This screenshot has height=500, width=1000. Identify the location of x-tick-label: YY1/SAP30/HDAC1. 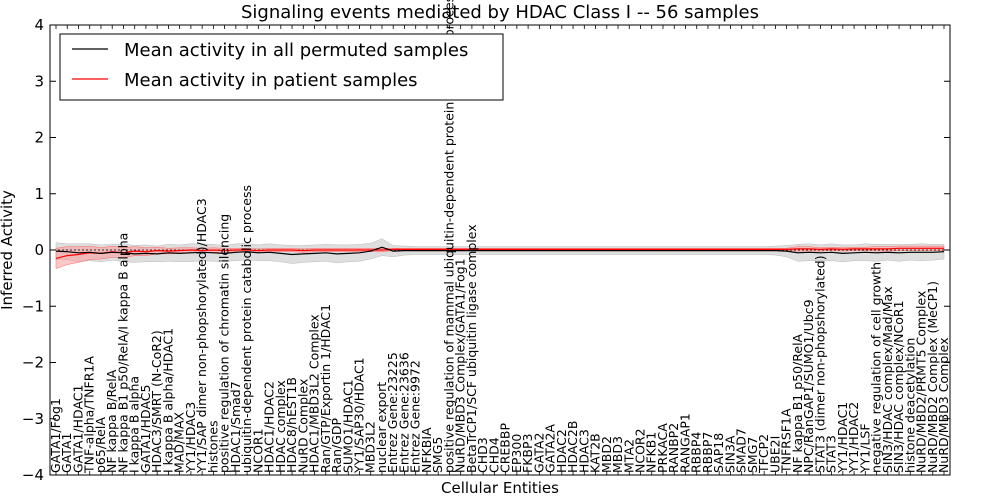
(359, 415).